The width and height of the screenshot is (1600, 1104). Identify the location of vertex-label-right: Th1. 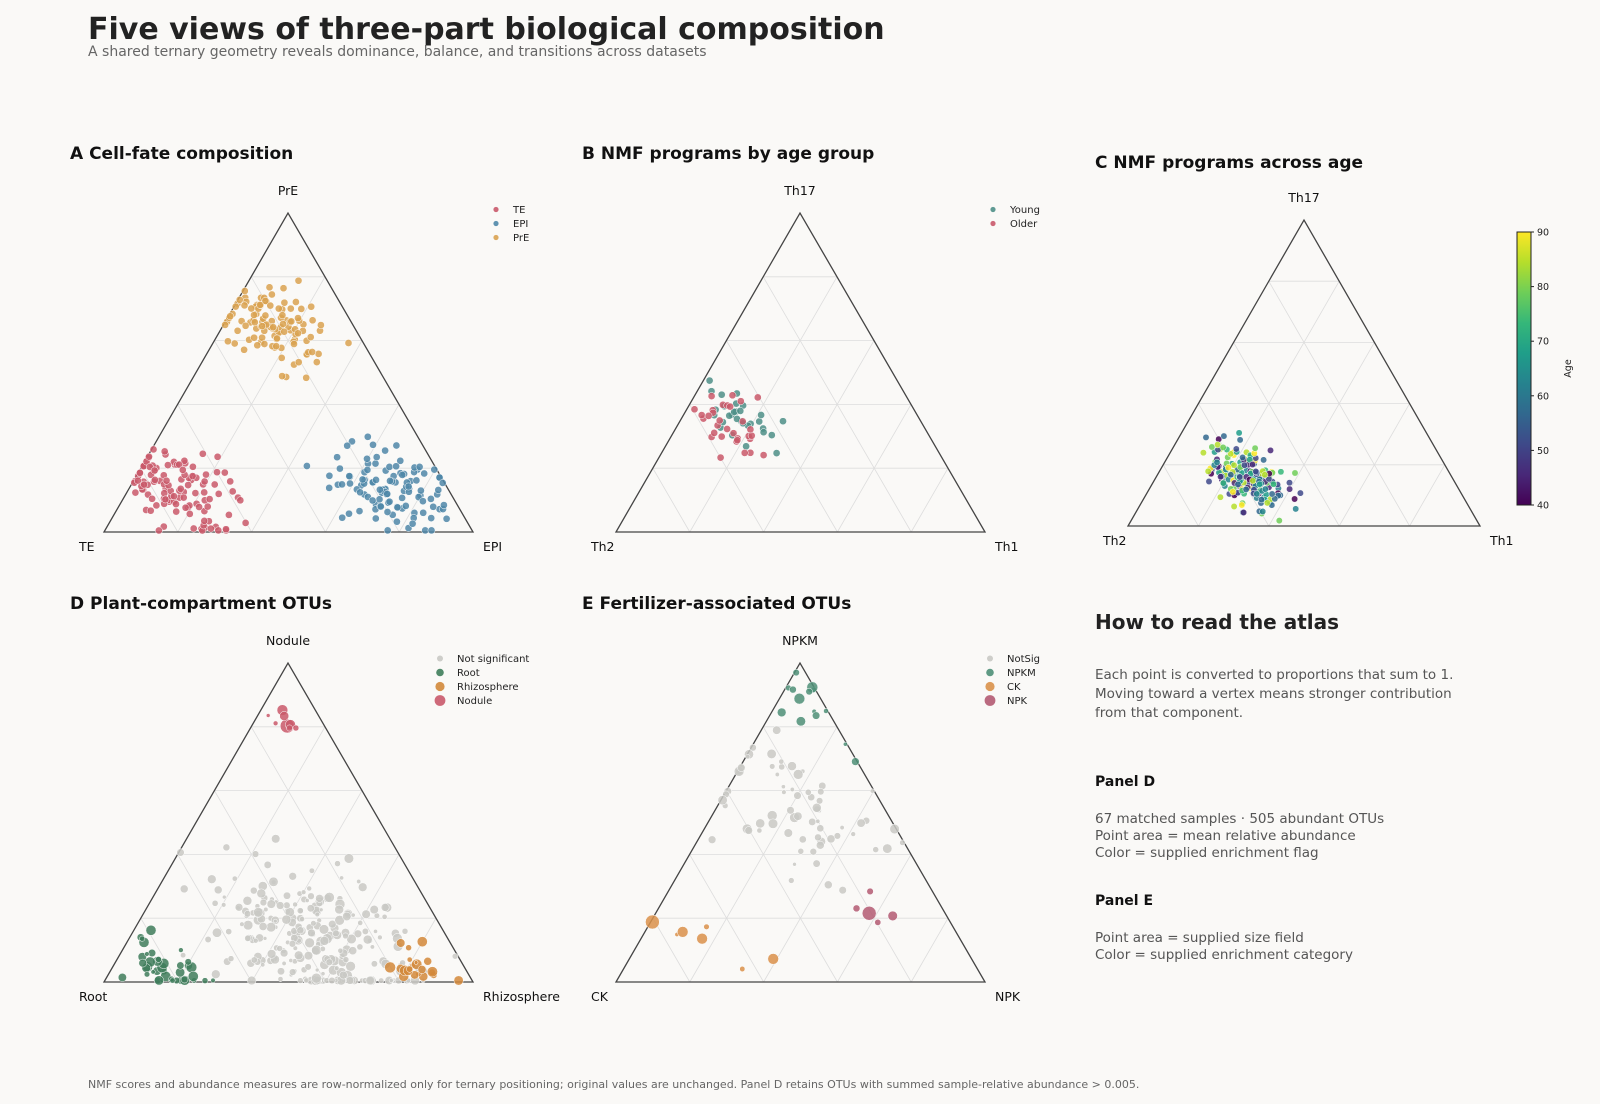
(1501, 540).